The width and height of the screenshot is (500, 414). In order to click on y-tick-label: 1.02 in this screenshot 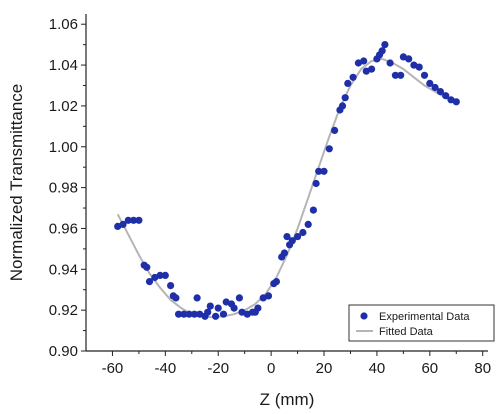, I will do `click(63, 106)`.